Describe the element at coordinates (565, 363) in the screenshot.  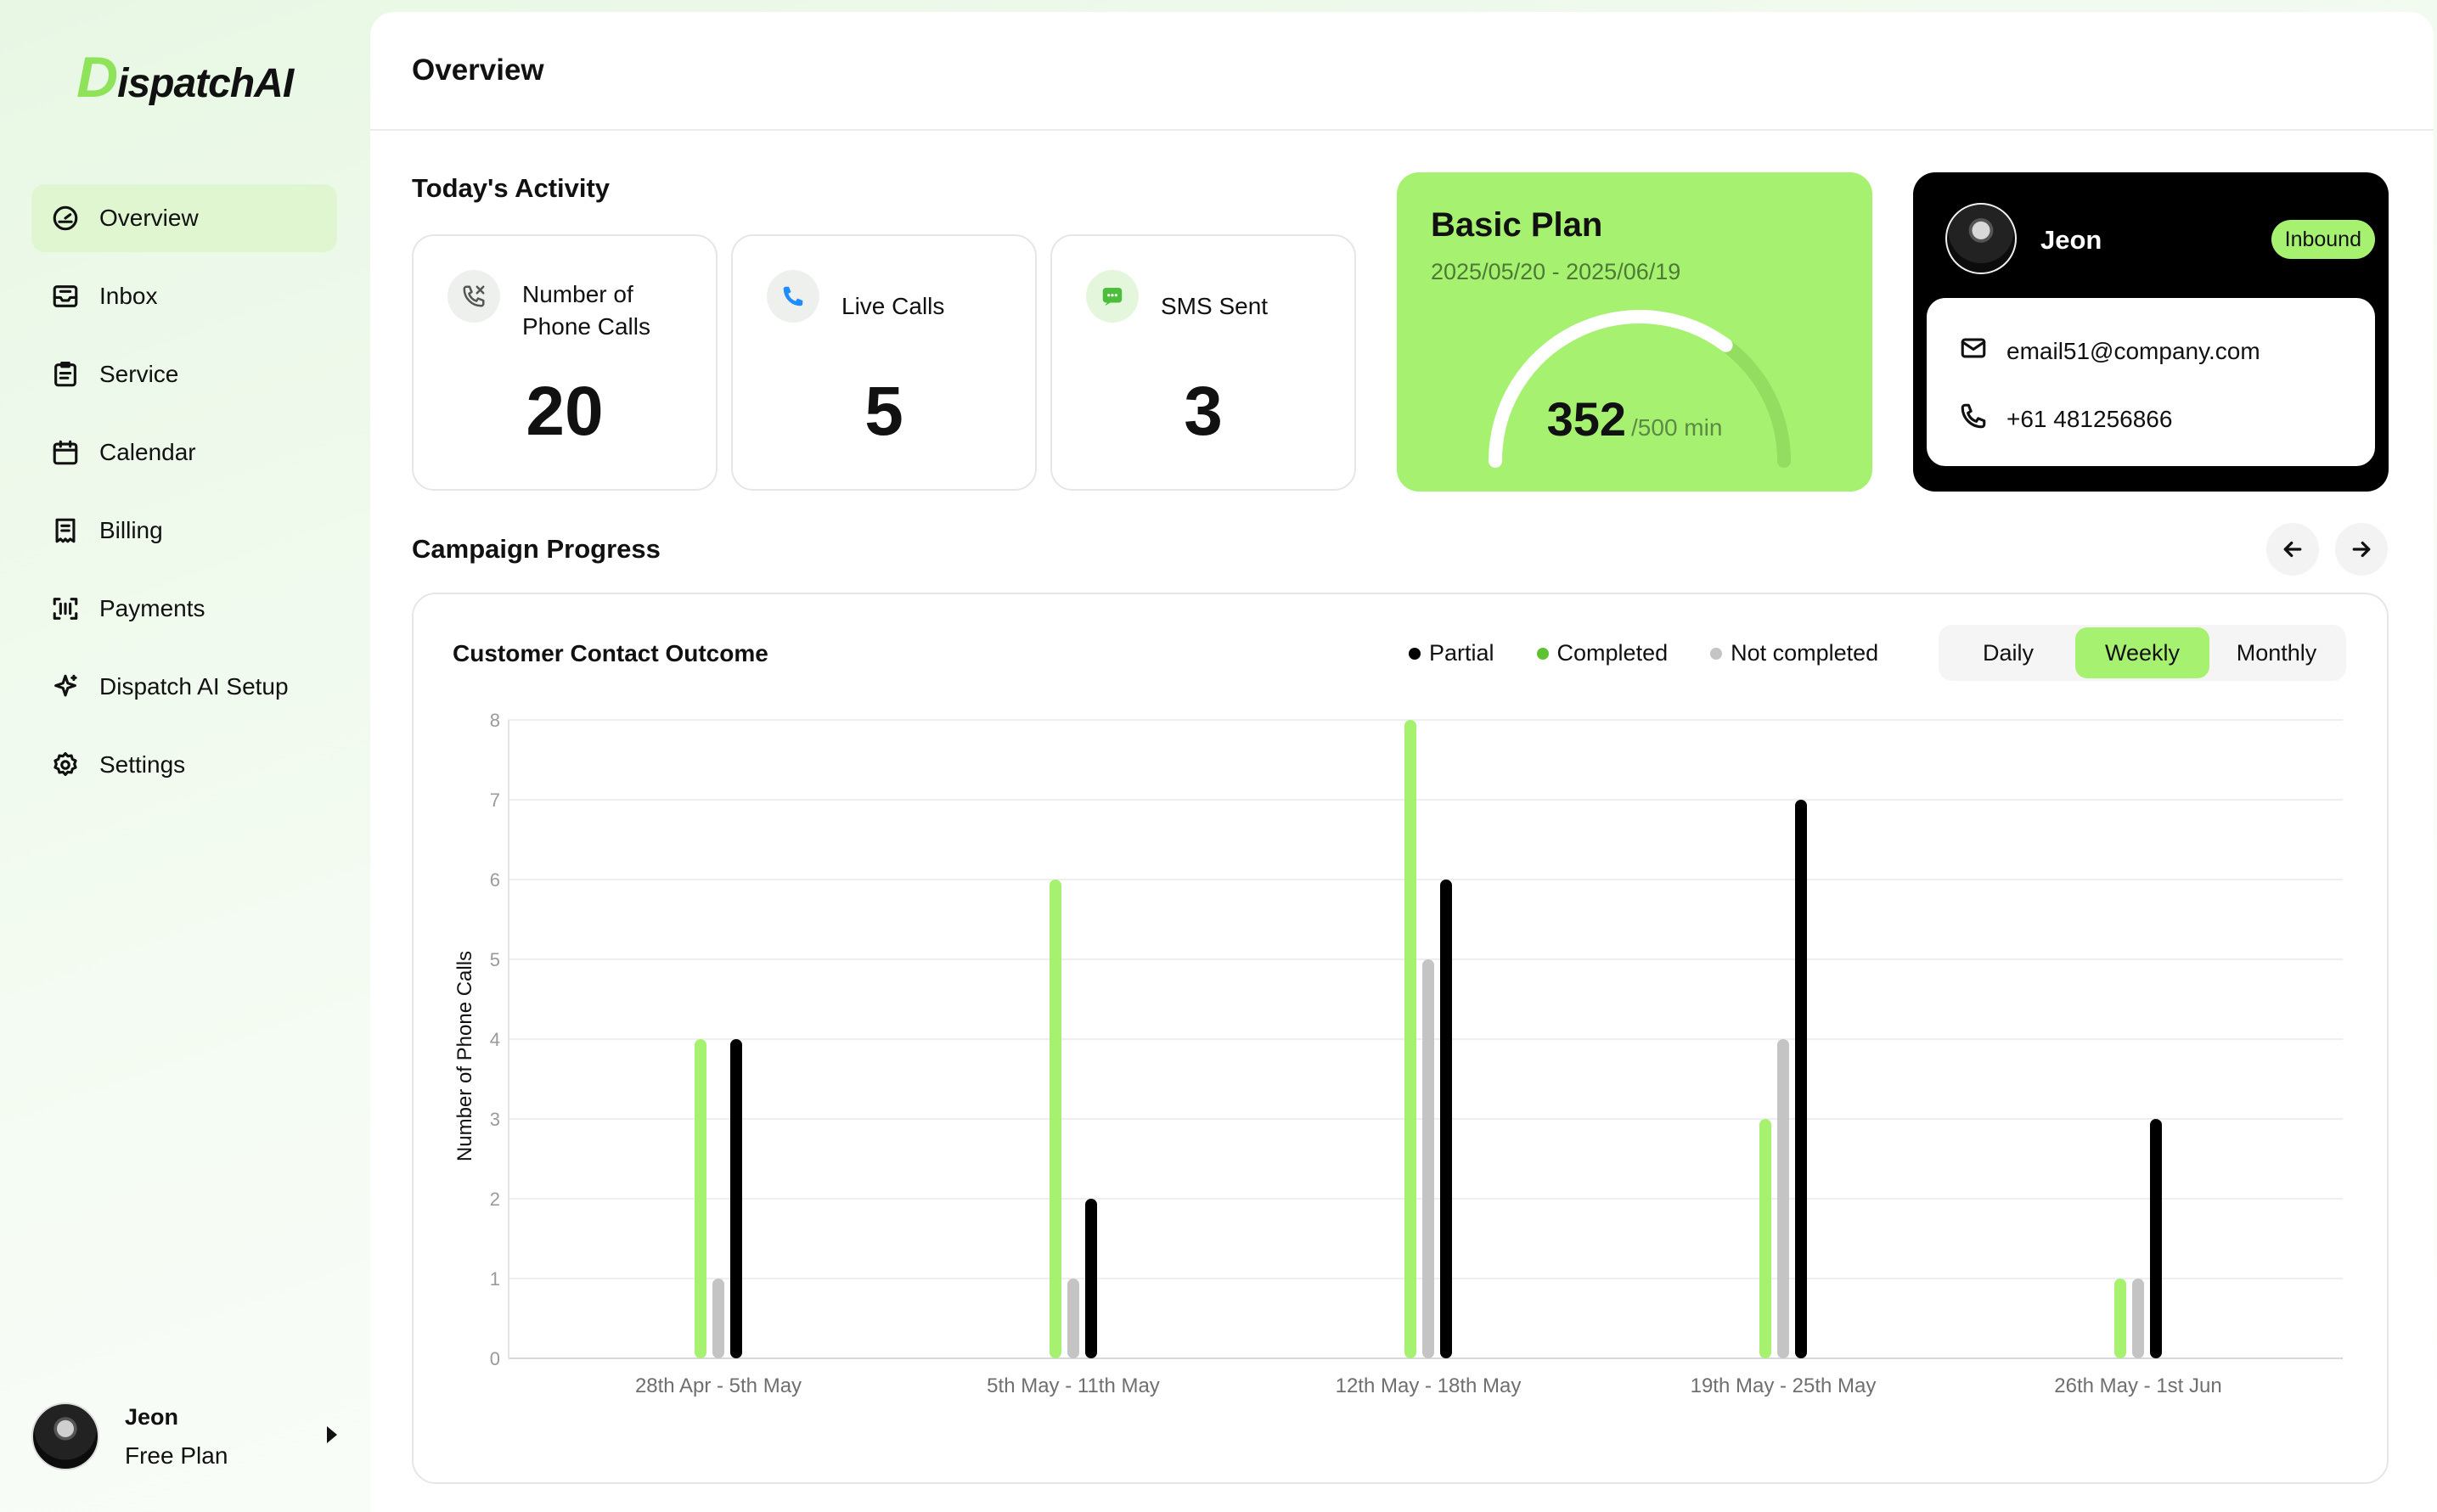
I see `stat-card-phone-calls: Number of Phone Calls 20` at that location.